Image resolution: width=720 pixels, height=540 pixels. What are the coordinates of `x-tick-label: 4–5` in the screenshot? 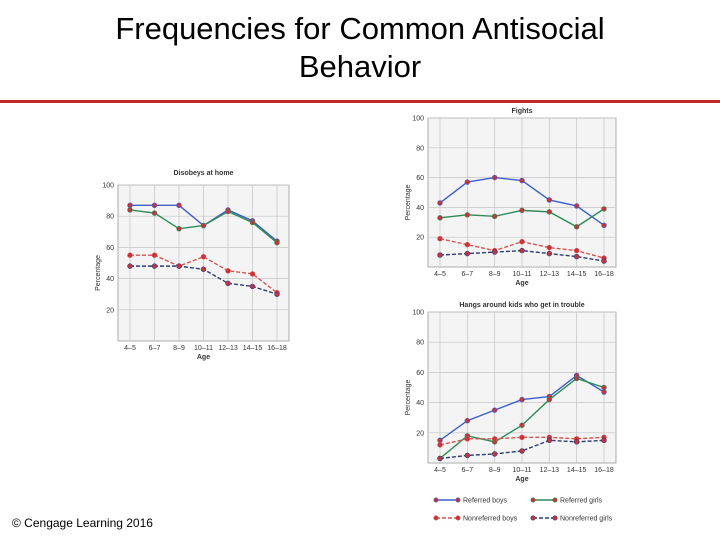 It's located at (440, 274).